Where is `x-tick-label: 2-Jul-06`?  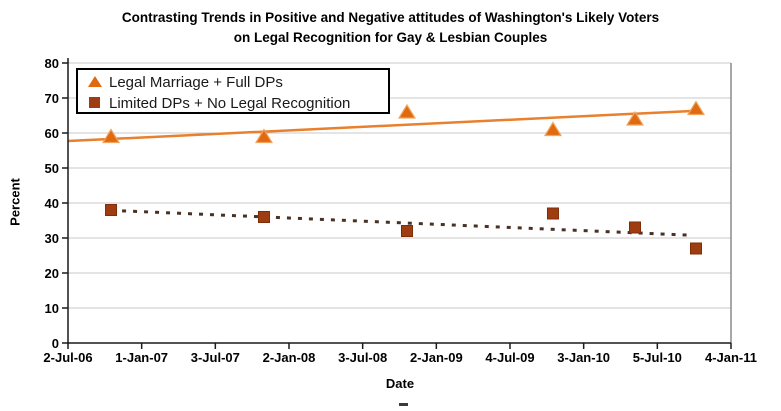 x-tick-label: 2-Jul-06 is located at coordinates (67, 357).